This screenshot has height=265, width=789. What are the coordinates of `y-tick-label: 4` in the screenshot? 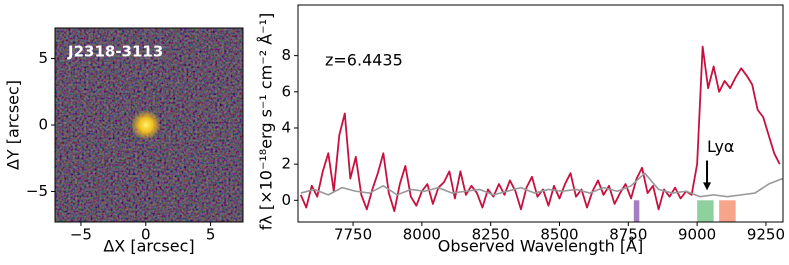 It's located at (286, 127).